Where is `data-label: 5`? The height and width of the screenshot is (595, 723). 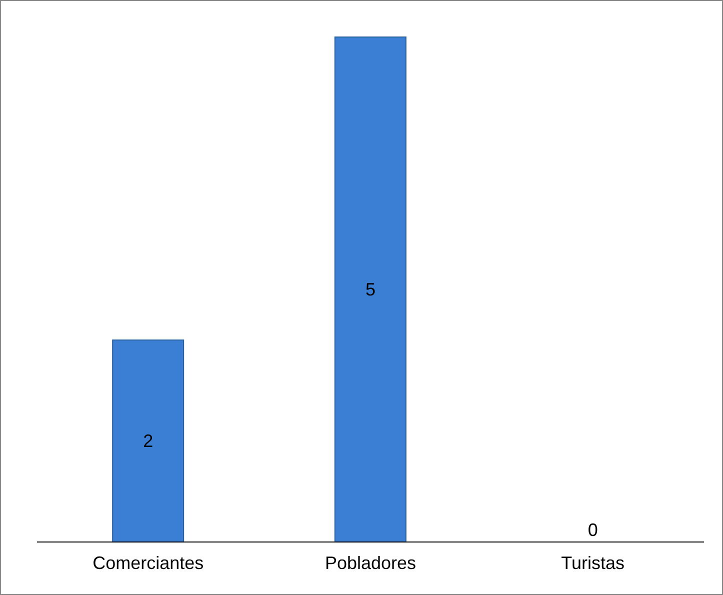 data-label: 5 is located at coordinates (370, 290).